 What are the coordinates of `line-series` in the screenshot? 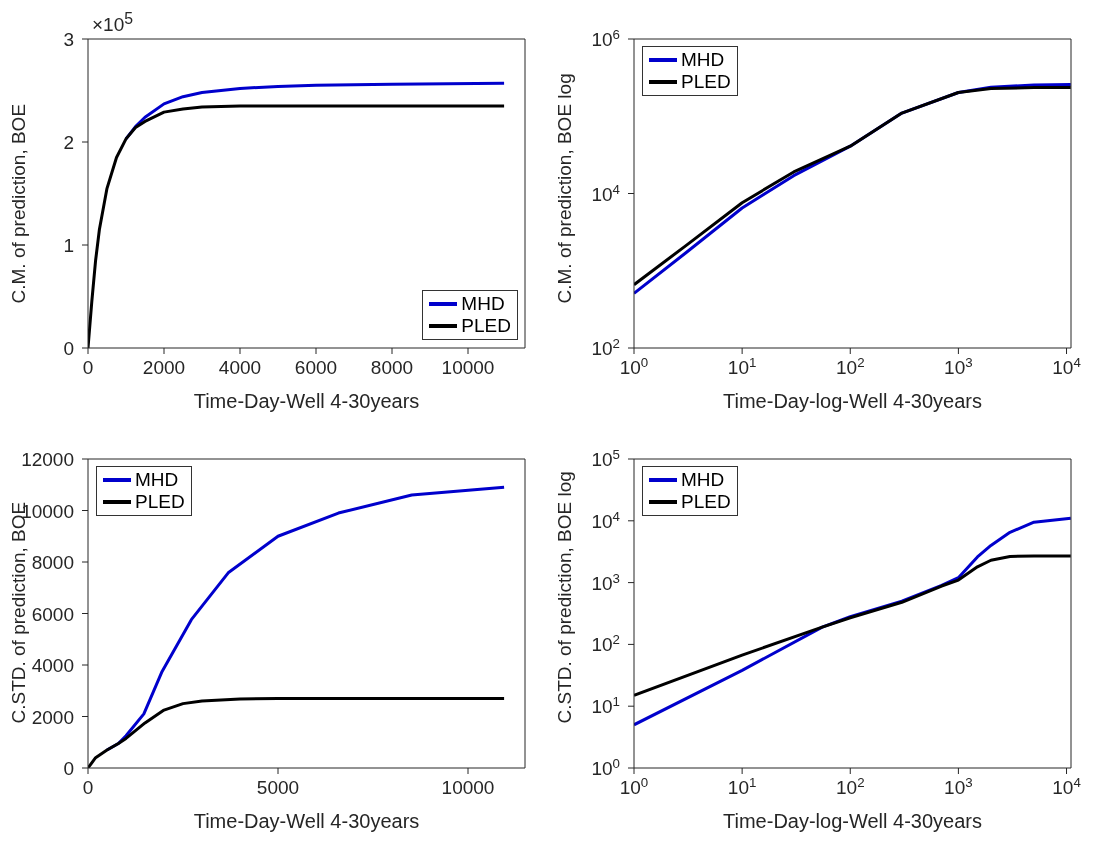 It's located at (297, 732).